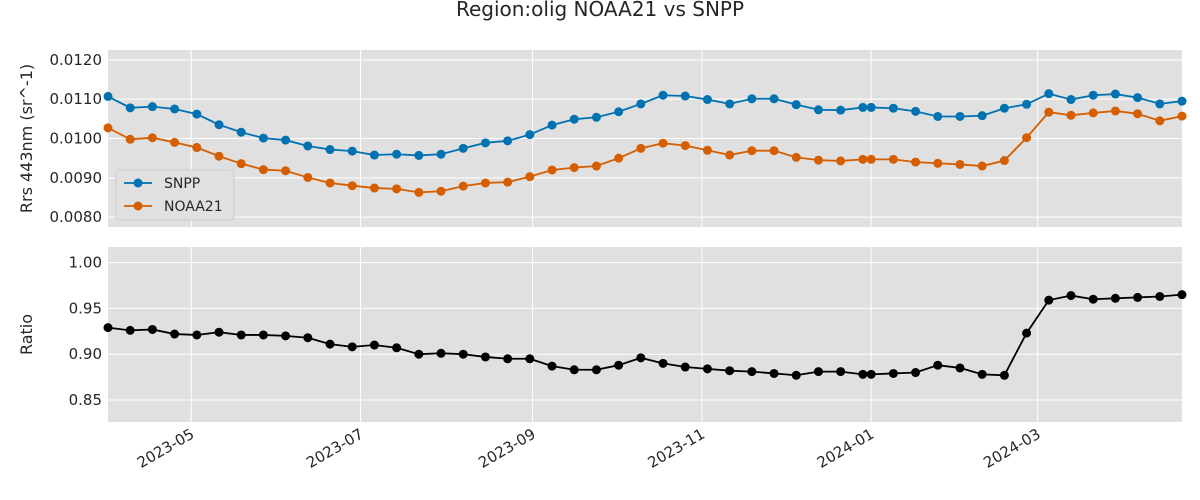  I want to click on x-tick-label: 2024-03, so click(1011, 448).